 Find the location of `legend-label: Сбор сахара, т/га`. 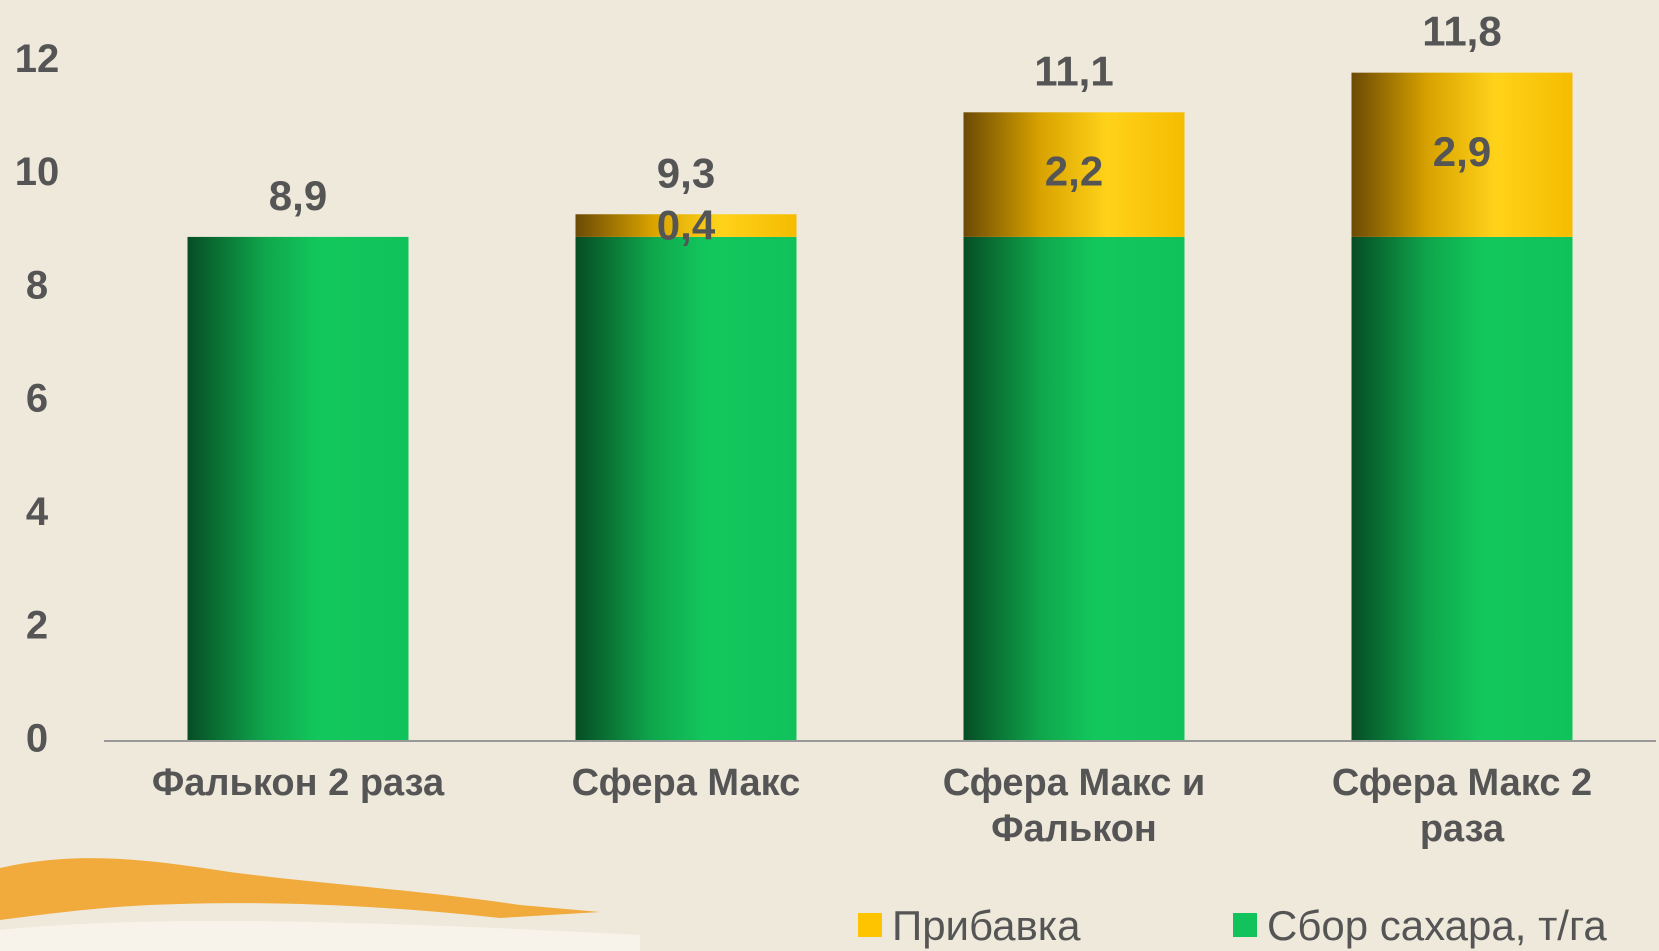

legend-label: Сбор сахара, т/га is located at coordinates (1437, 925).